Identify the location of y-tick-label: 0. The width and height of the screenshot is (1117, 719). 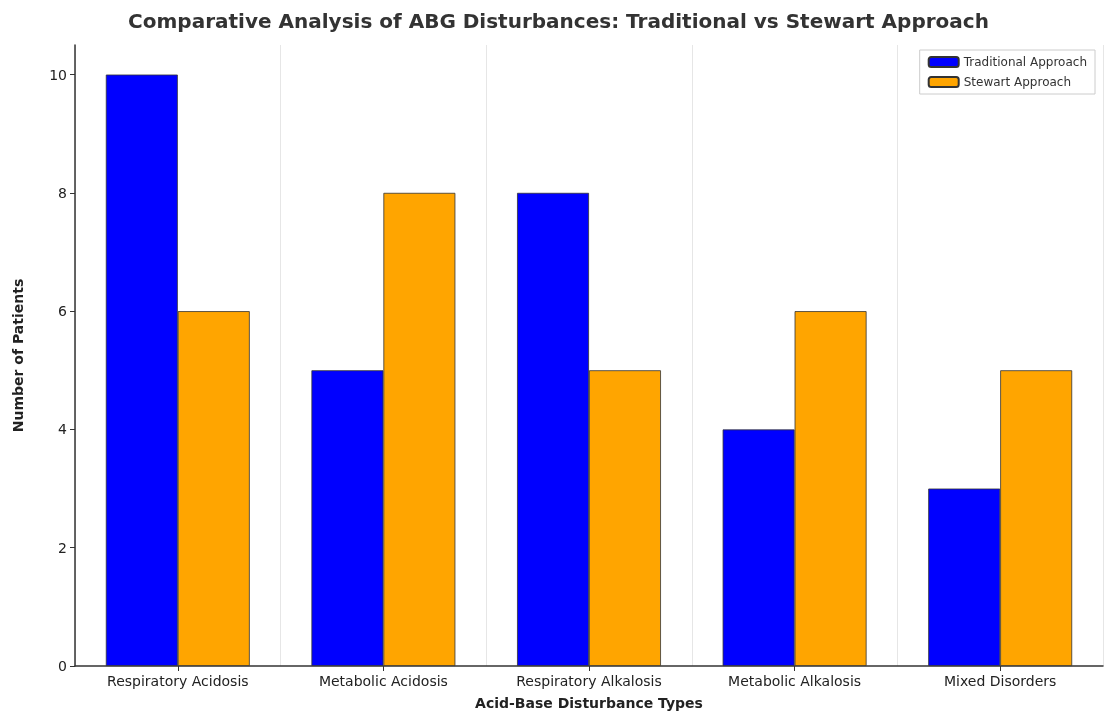
(62, 666).